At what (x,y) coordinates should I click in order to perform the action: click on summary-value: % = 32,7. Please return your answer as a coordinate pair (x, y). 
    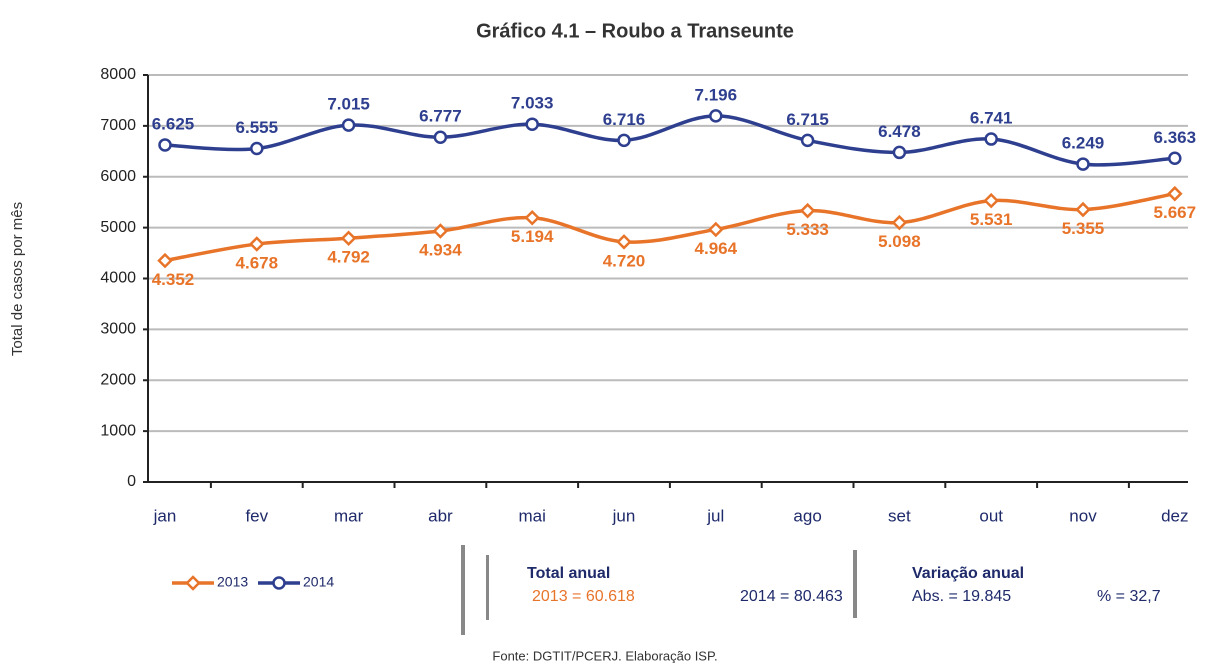
    Looking at the image, I should click on (1129, 596).